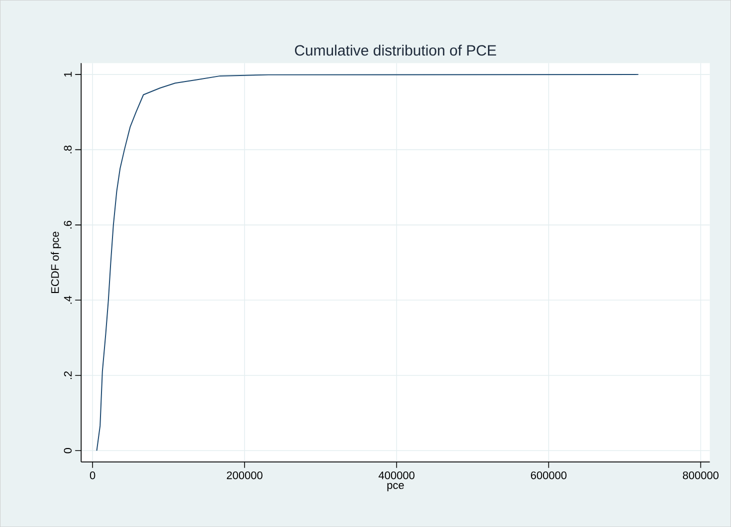 The height and width of the screenshot is (527, 731). I want to click on x-tick-label: 400000, so click(396, 475).